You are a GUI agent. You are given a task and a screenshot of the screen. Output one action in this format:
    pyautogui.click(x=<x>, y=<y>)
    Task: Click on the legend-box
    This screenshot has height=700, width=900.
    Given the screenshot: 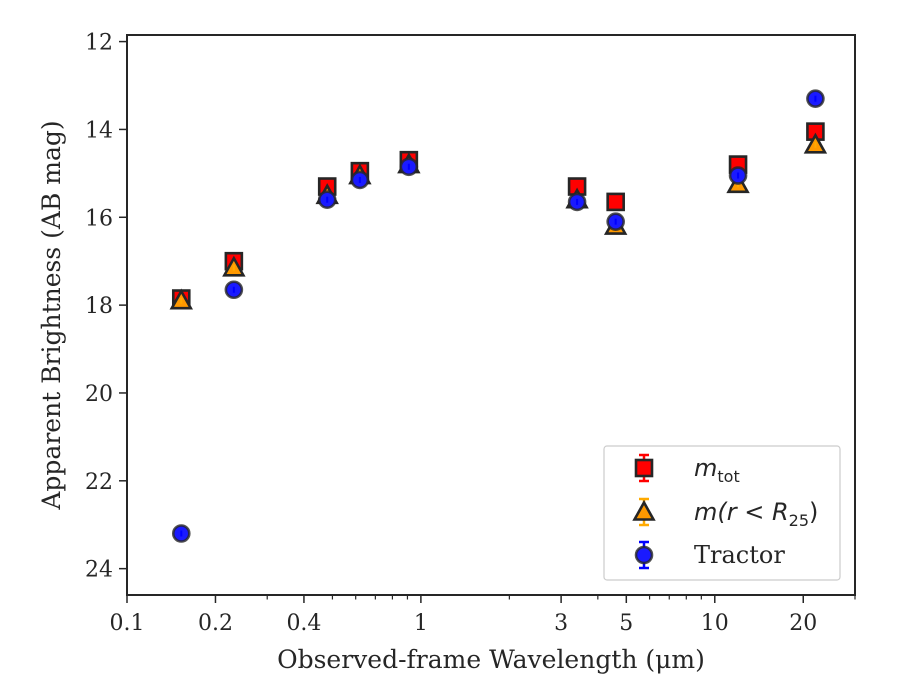 What is the action you would take?
    pyautogui.click(x=722, y=513)
    